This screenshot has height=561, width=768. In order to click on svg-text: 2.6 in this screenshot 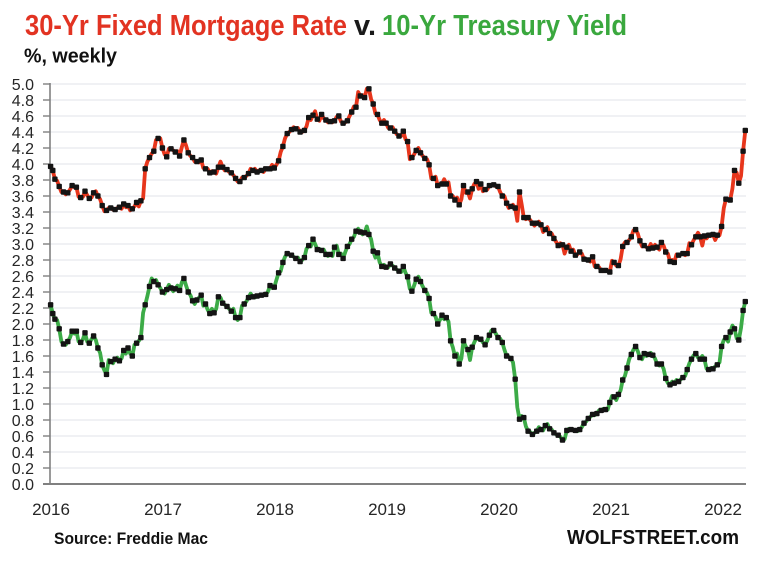, I will do `click(23, 277)`.